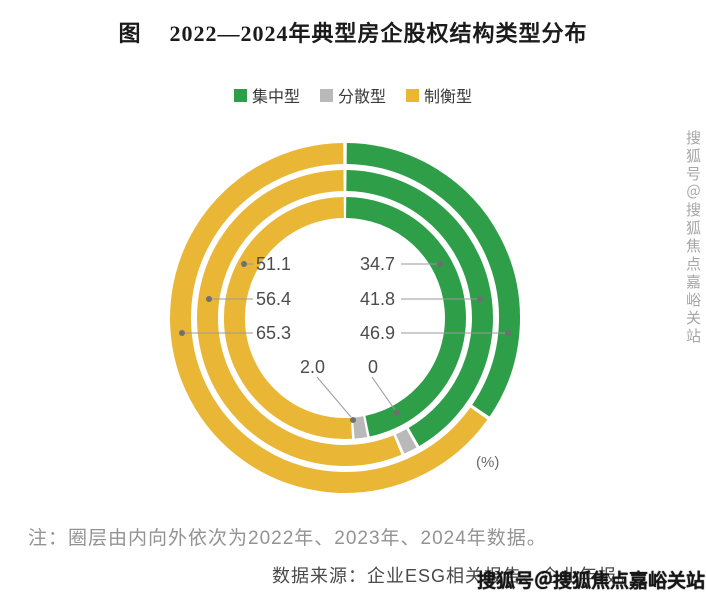 The height and width of the screenshot is (598, 706). What do you see at coordinates (378, 299) in the screenshot?
I see `value-concentrated-row2: 41.8` at bounding box center [378, 299].